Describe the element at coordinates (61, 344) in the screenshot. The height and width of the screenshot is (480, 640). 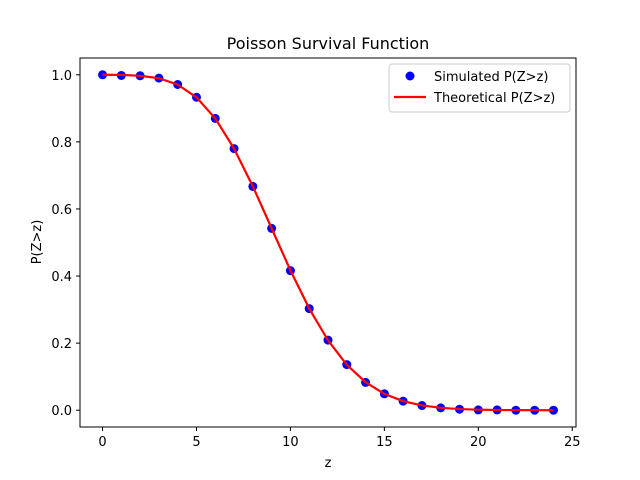
I see `y-tick-label: 0.2` at that location.